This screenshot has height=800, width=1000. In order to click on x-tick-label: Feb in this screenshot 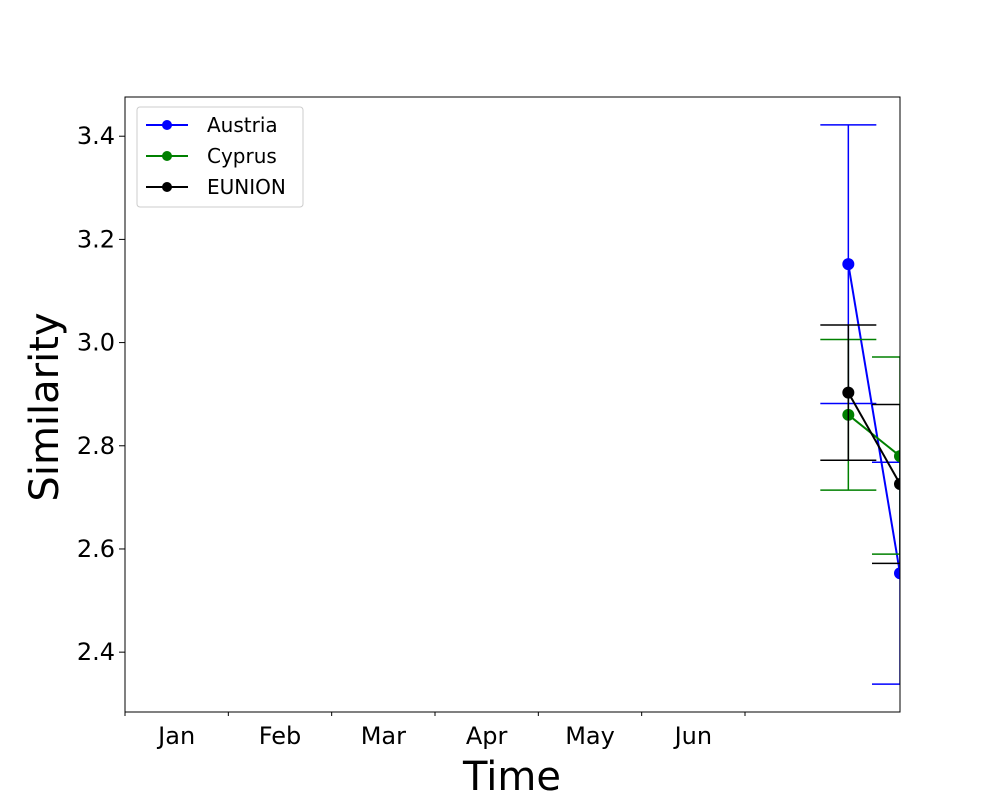, I will do `click(280, 736)`.